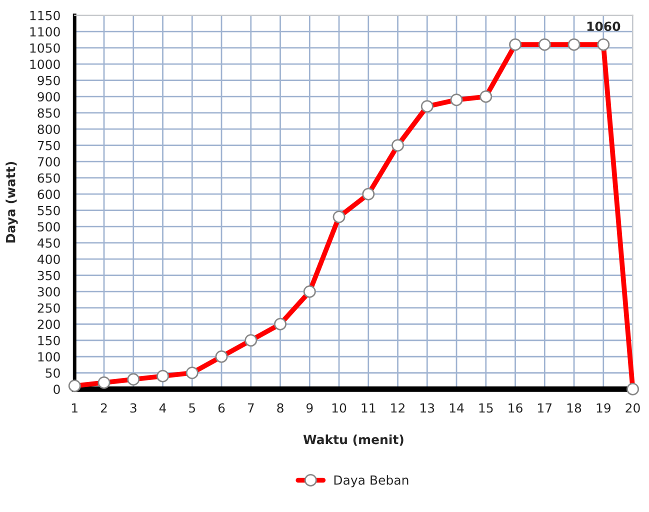 This screenshot has width=649, height=512. Describe the element at coordinates (603, 27) in the screenshot. I see `annotation: 1060` at that location.